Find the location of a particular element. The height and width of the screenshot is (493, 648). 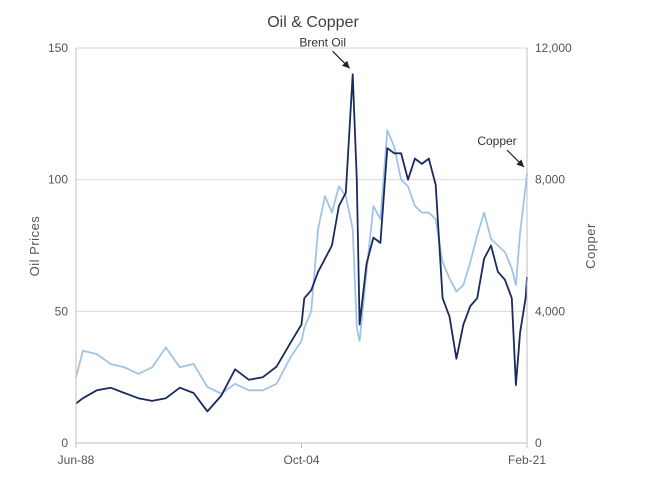

left-tick-label: 100 is located at coordinates (58, 180).